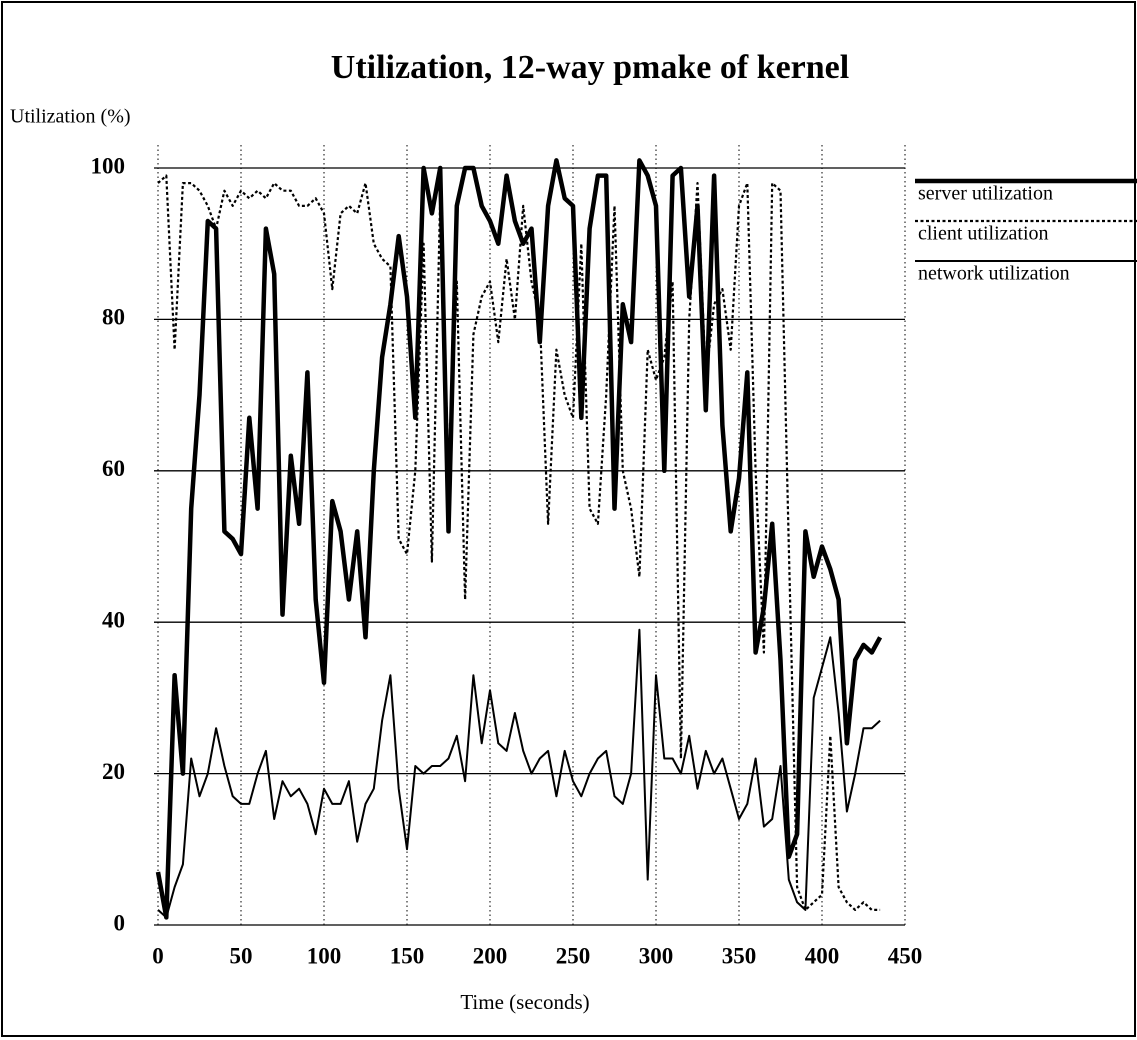 Image resolution: width=1137 pixels, height=1040 pixels. Describe the element at coordinates (573, 955) in the screenshot. I see `x-tick-label: 250` at that location.